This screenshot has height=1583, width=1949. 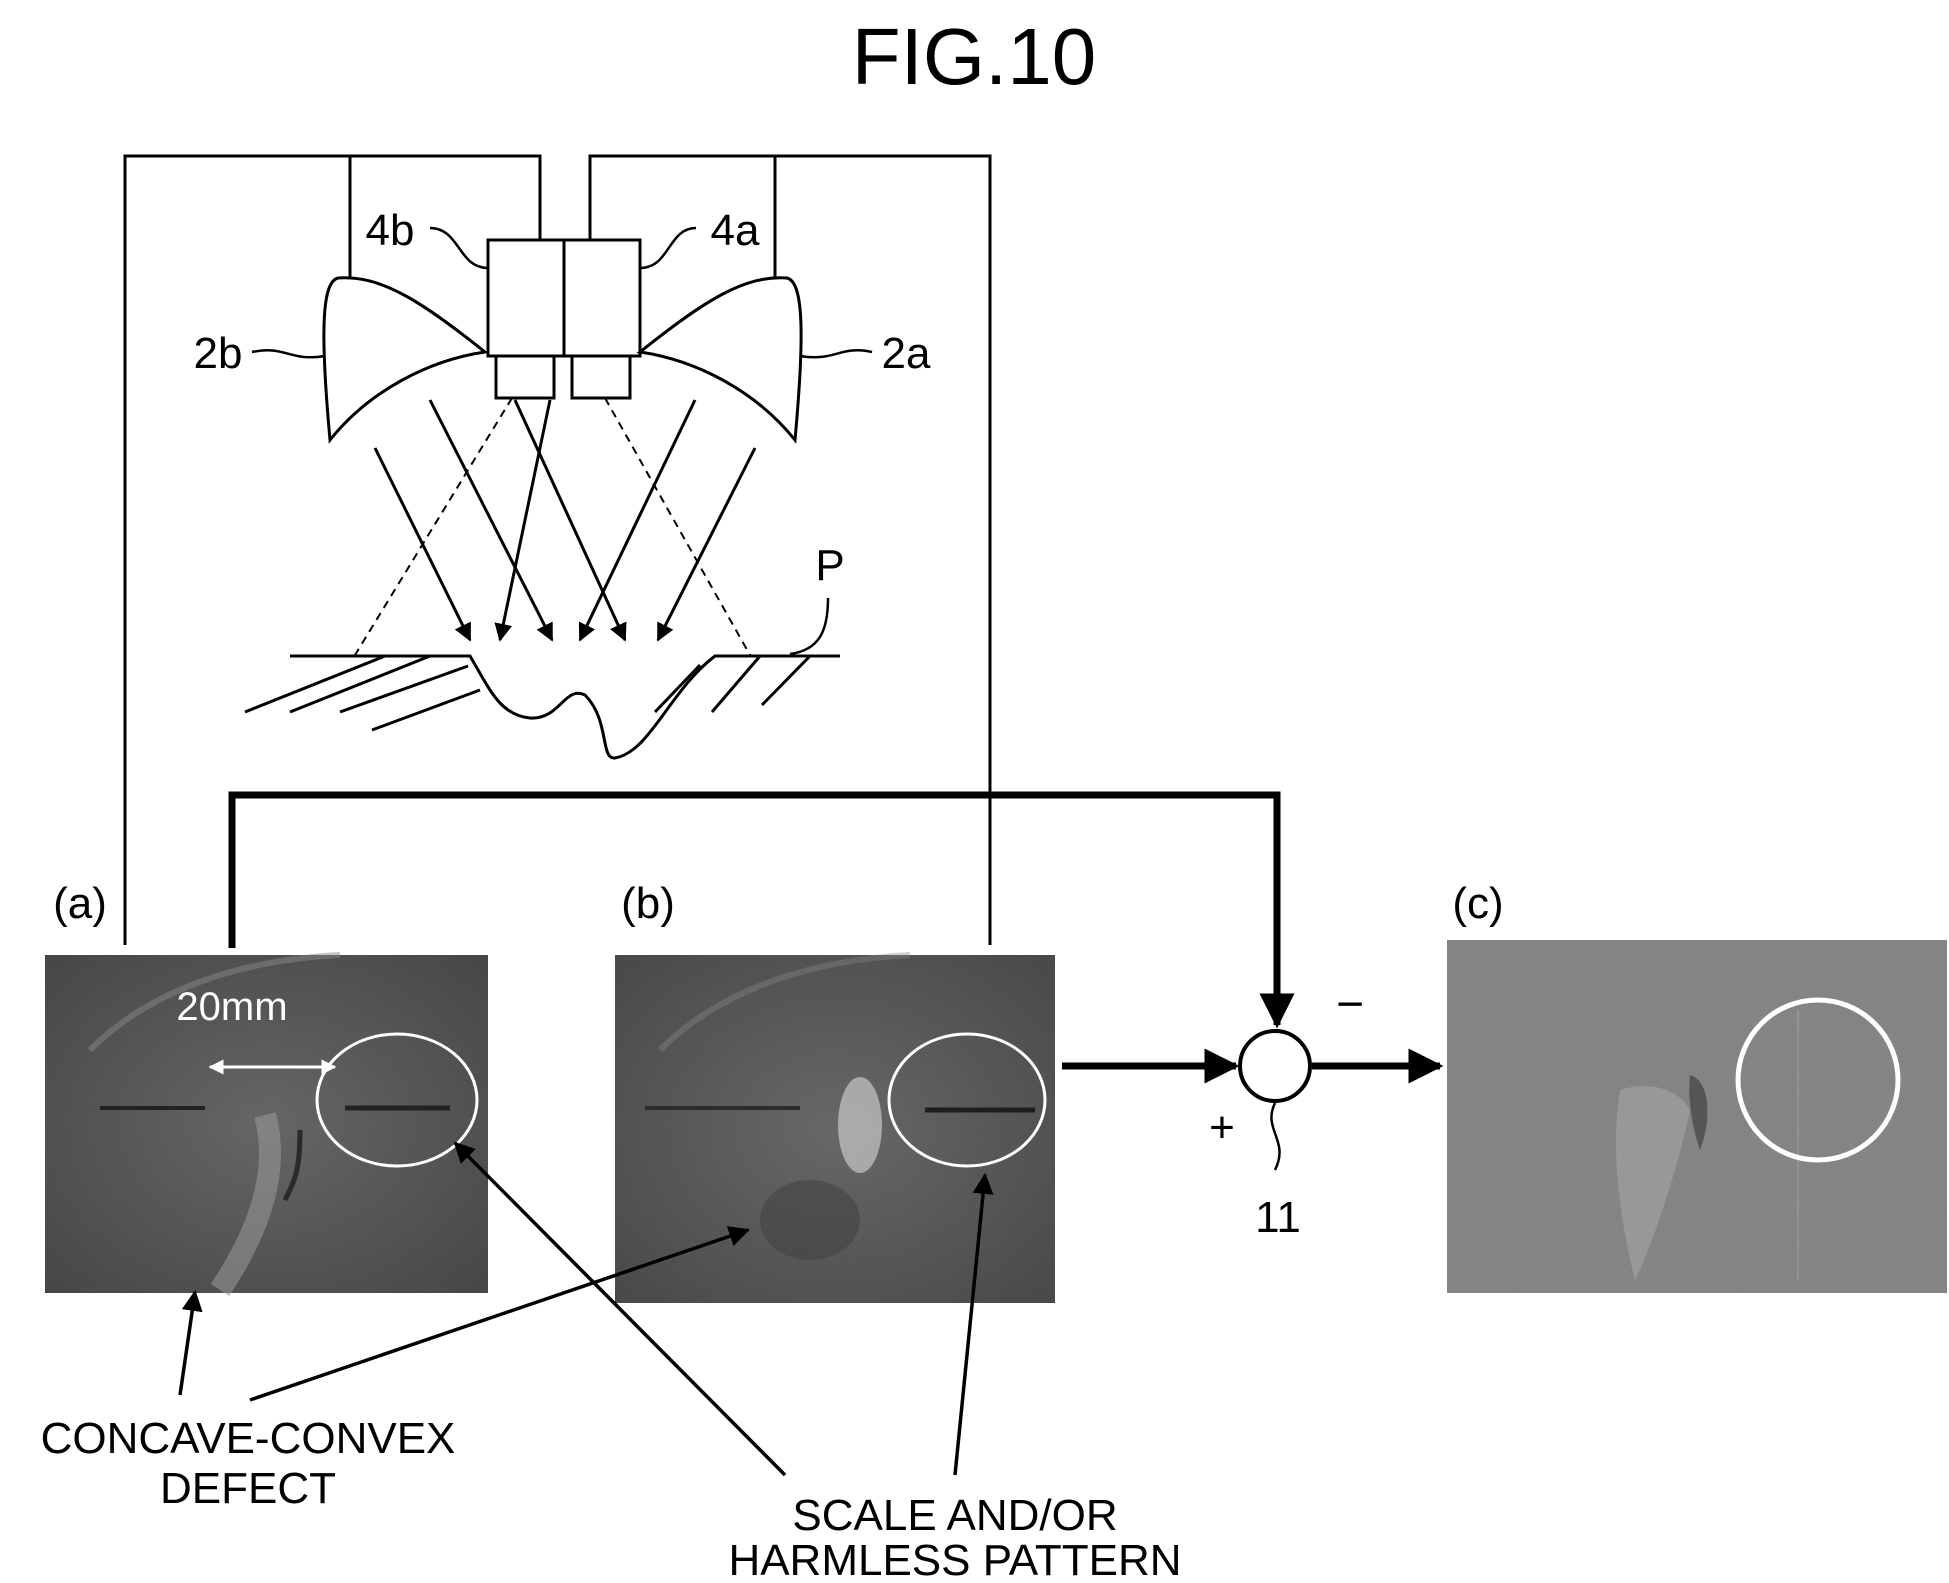 What do you see at coordinates (1477, 903) in the screenshot?
I see `panel-c-label: (c)` at bounding box center [1477, 903].